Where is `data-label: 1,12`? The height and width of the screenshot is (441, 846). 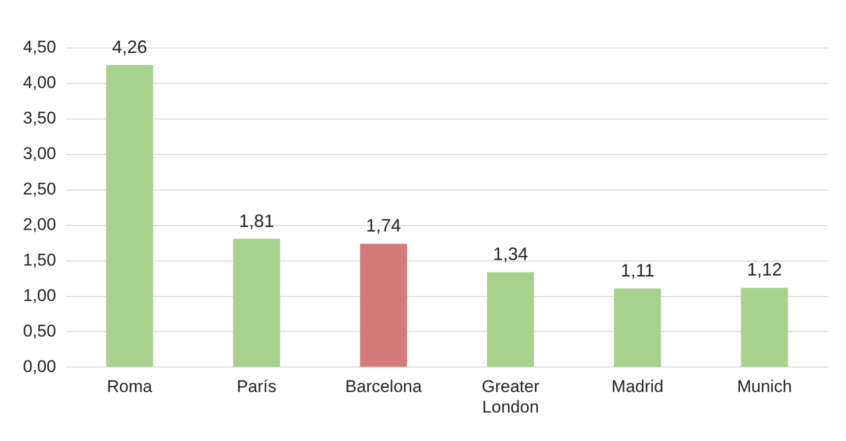
data-label: 1,12 is located at coordinates (764, 270).